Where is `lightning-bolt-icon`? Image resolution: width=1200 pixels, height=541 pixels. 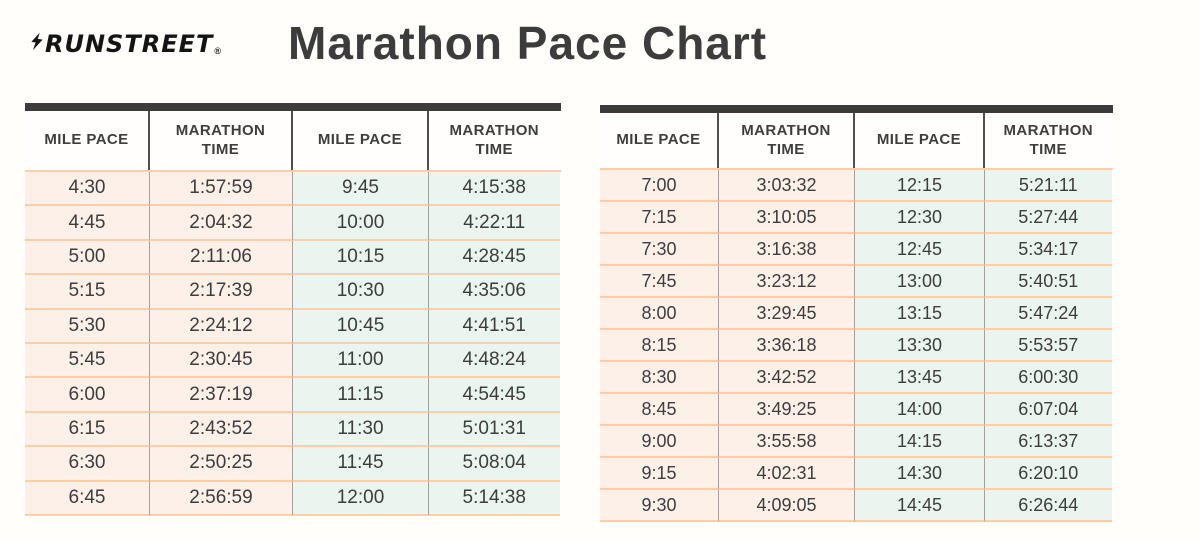
lightning-bolt-icon is located at coordinates (36, 44).